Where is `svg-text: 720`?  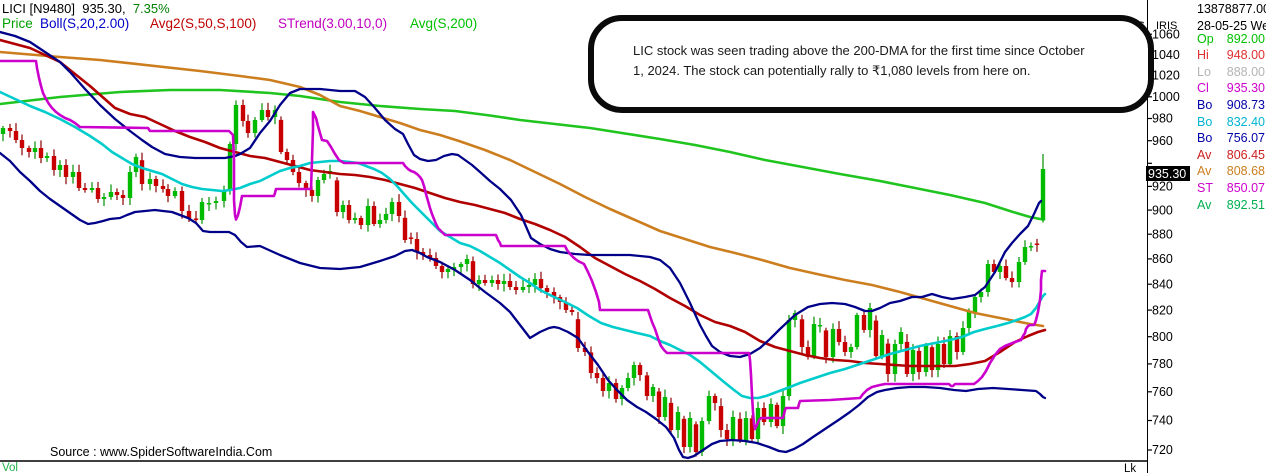
svg-text: 720 is located at coordinates (1162, 450).